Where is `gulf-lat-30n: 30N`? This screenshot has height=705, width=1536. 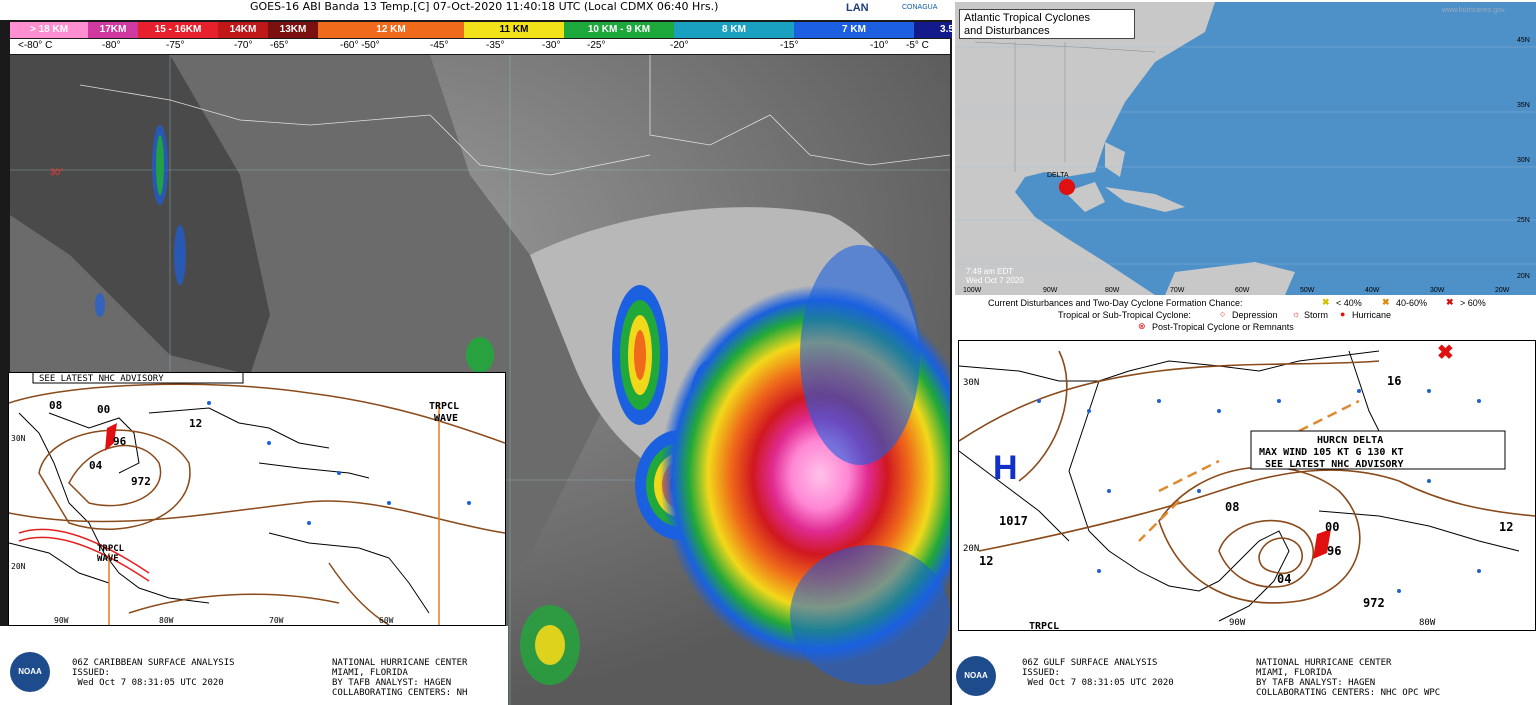 gulf-lat-30n: 30N is located at coordinates (971, 383).